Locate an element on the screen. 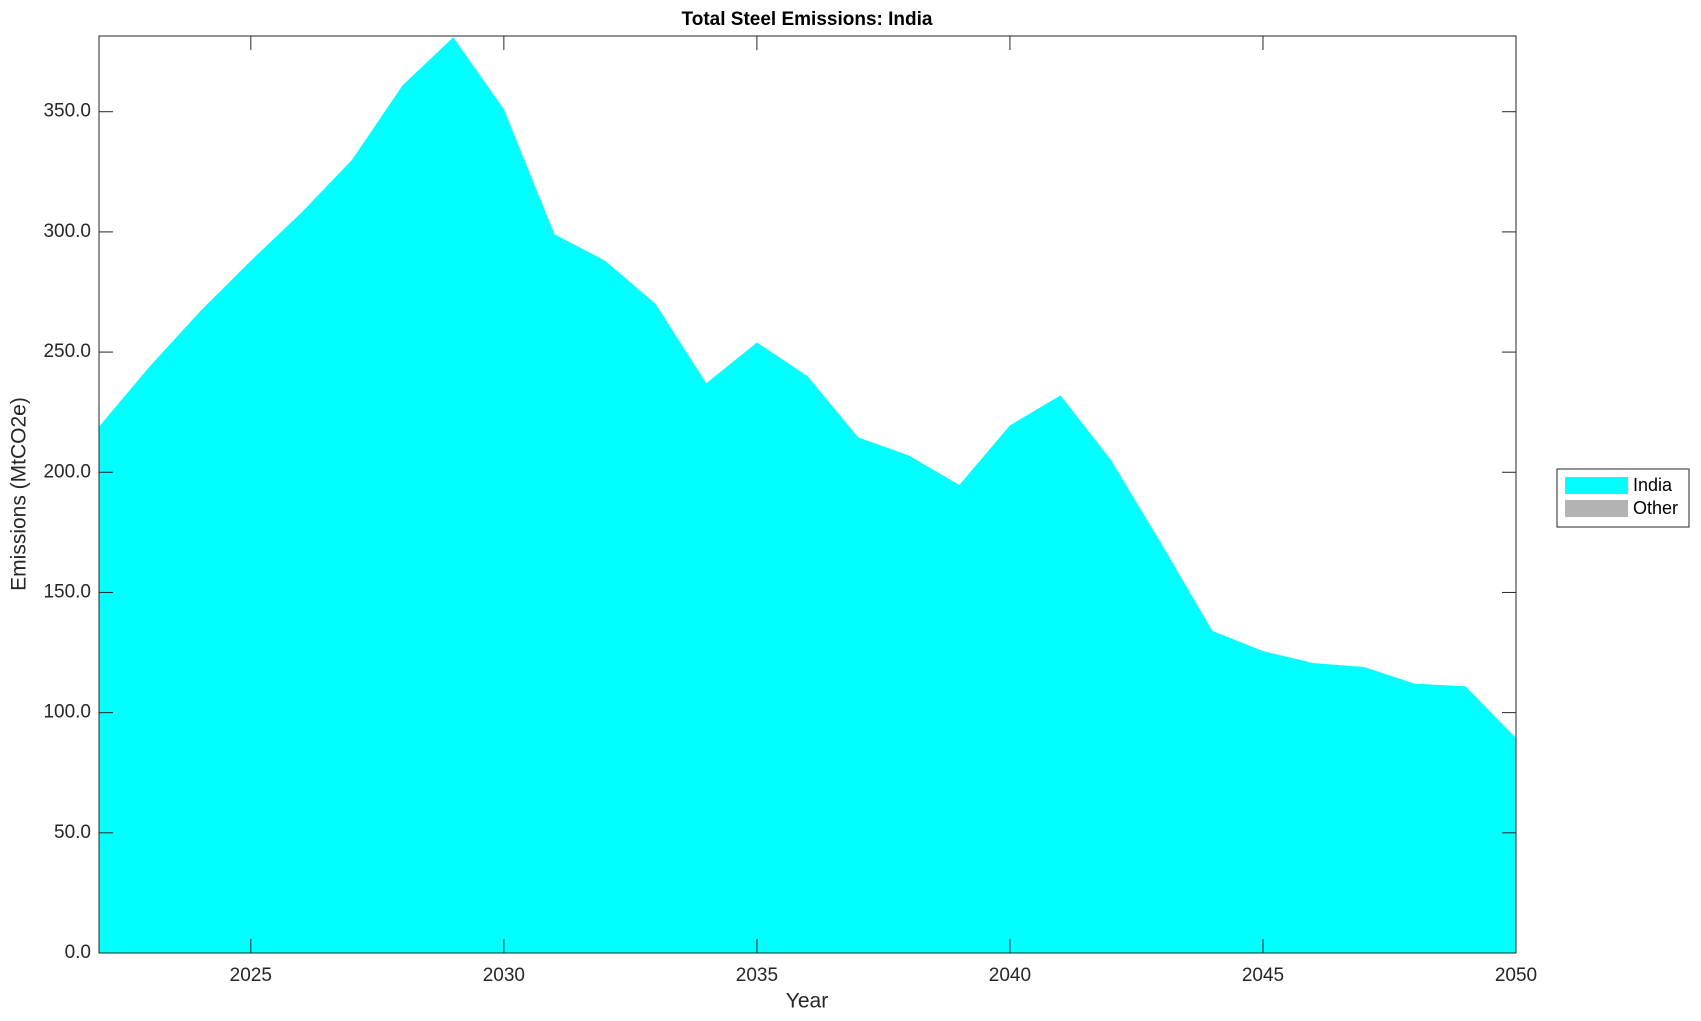 The width and height of the screenshot is (1701, 1021). x-tick-label: 2040 is located at coordinates (1010, 975).